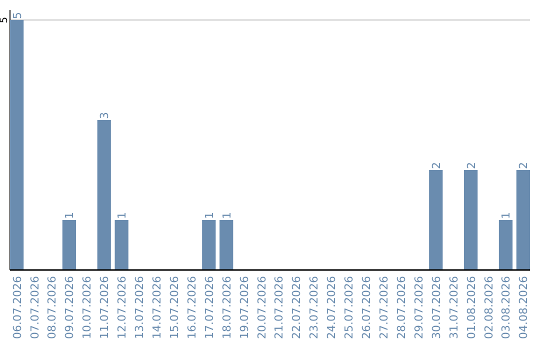 Image resolution: width=540 pixels, height=340 pixels. What do you see at coordinates (453, 307) in the screenshot?
I see `x-tick-label: 31.07.2026` at bounding box center [453, 307].